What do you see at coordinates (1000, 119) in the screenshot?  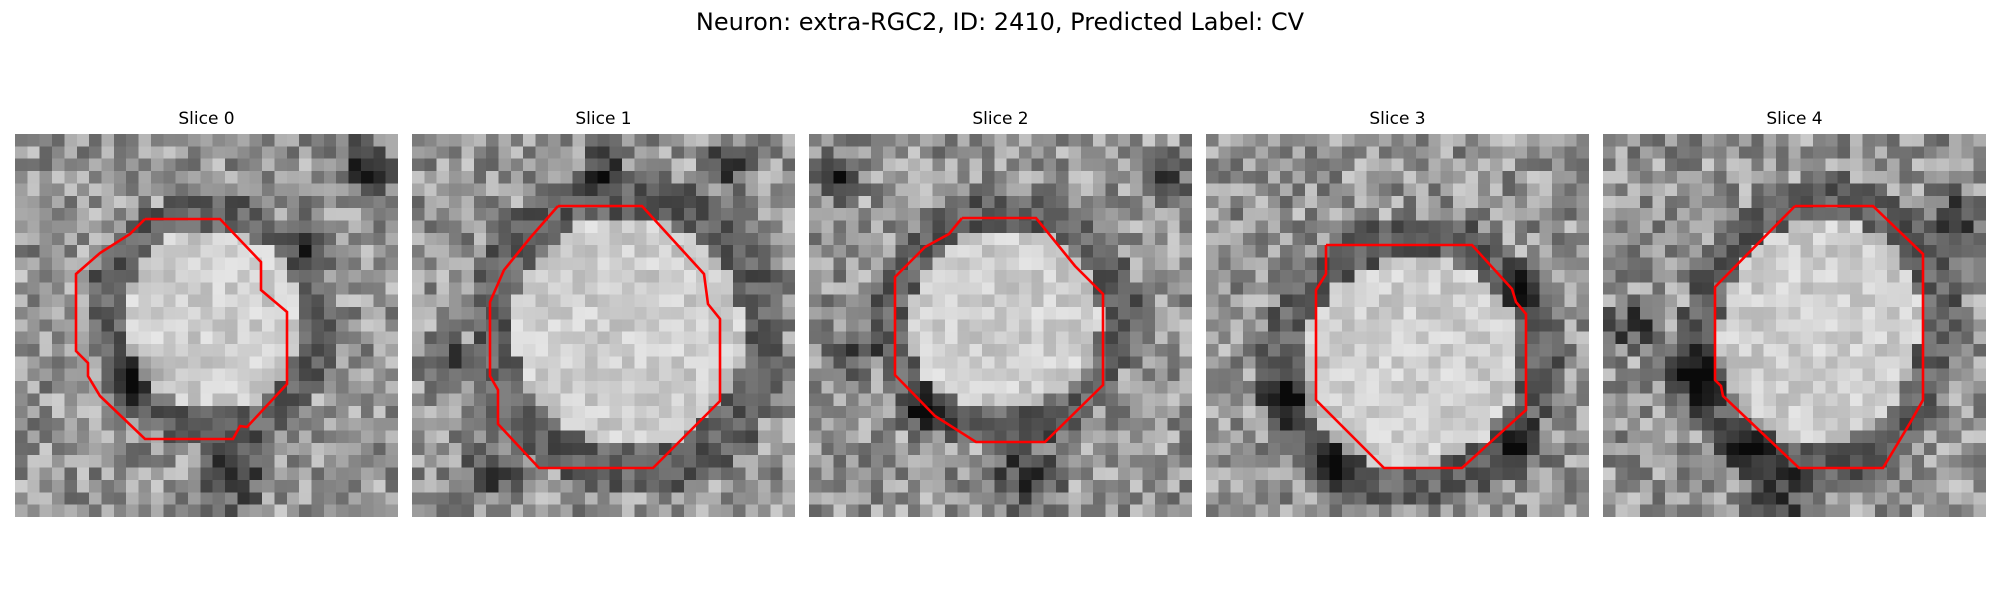 I see `slice-title: Slice 2` at bounding box center [1000, 119].